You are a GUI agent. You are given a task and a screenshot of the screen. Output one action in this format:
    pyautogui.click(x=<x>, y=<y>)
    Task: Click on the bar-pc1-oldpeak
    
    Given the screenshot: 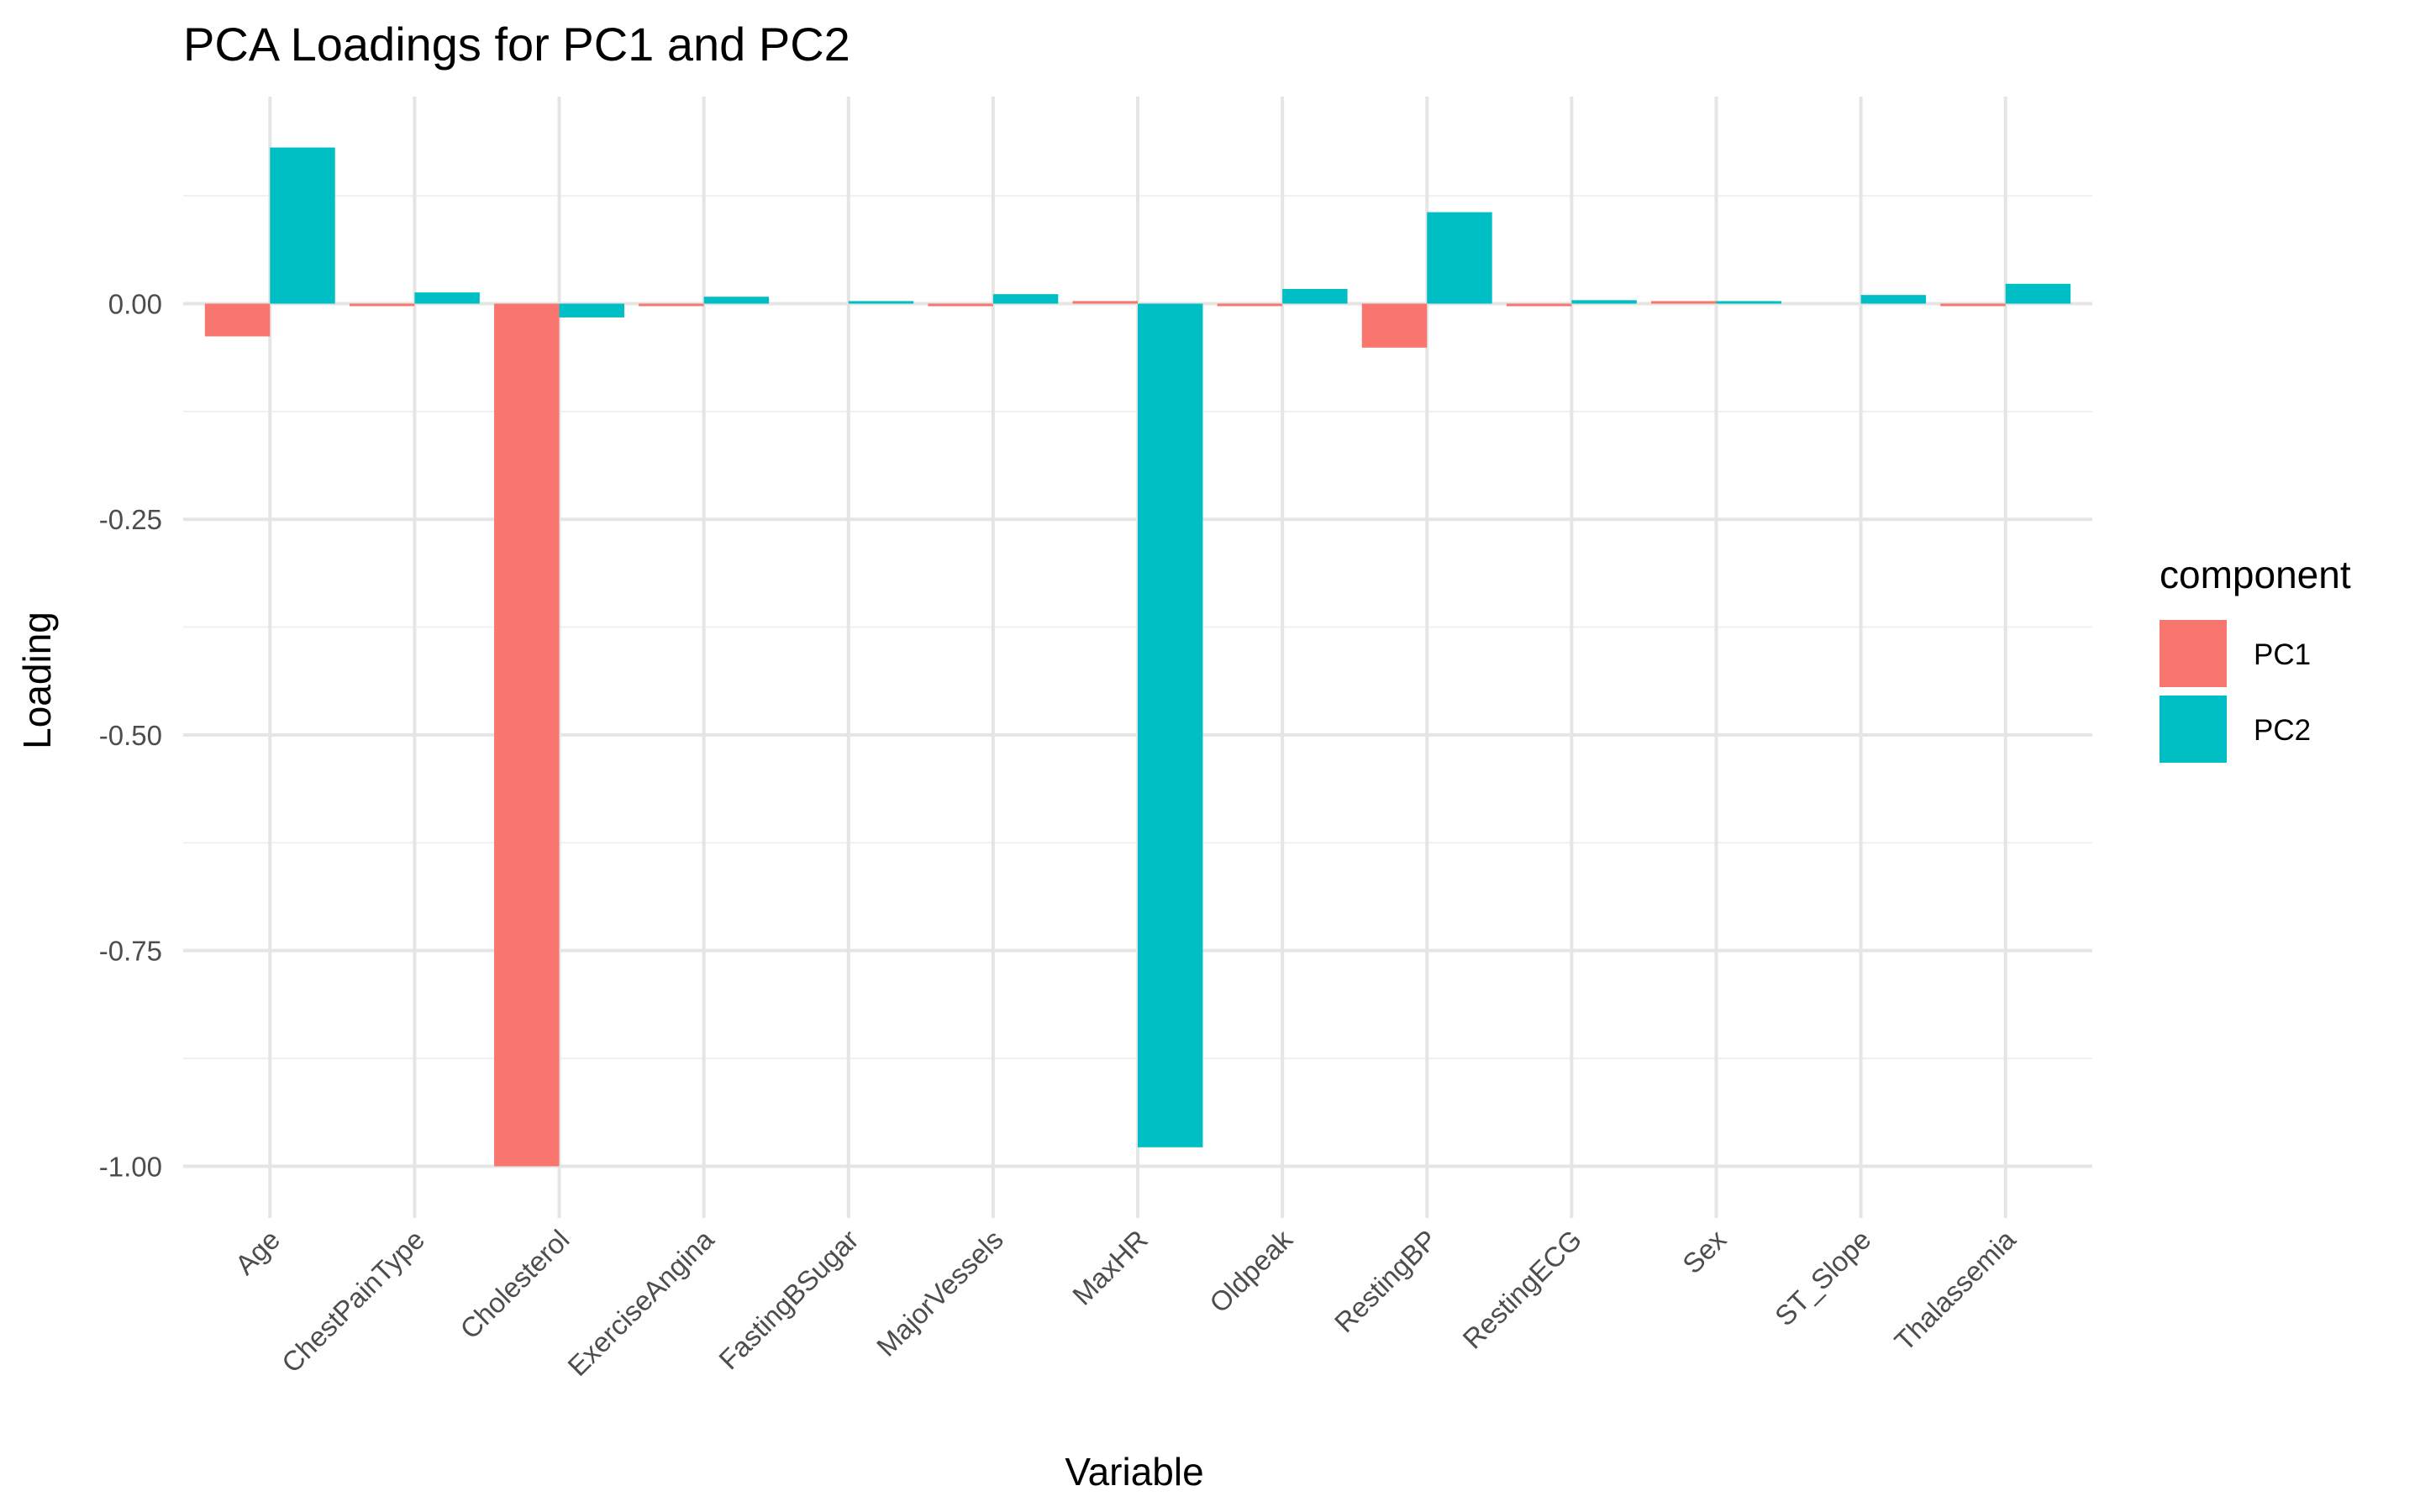 What is the action you would take?
    pyautogui.click(x=1250, y=305)
    